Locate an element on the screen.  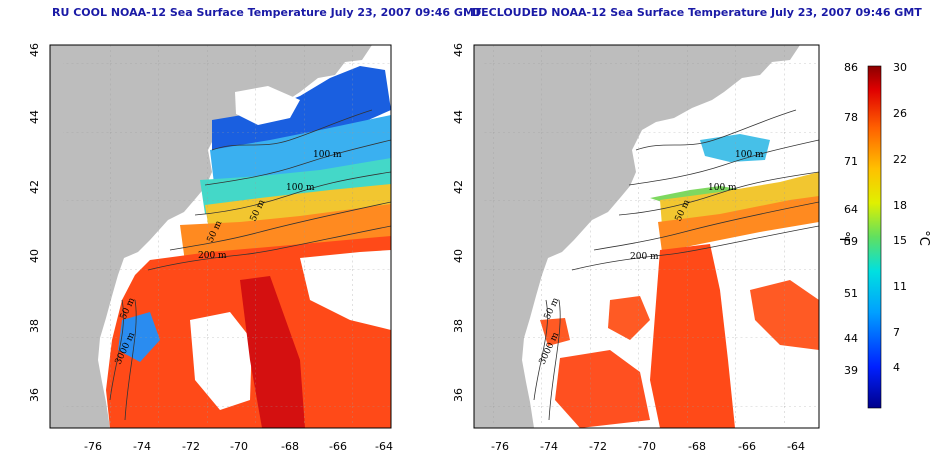
fahrenheit-tick: 86 is located at coordinates (851, 67).